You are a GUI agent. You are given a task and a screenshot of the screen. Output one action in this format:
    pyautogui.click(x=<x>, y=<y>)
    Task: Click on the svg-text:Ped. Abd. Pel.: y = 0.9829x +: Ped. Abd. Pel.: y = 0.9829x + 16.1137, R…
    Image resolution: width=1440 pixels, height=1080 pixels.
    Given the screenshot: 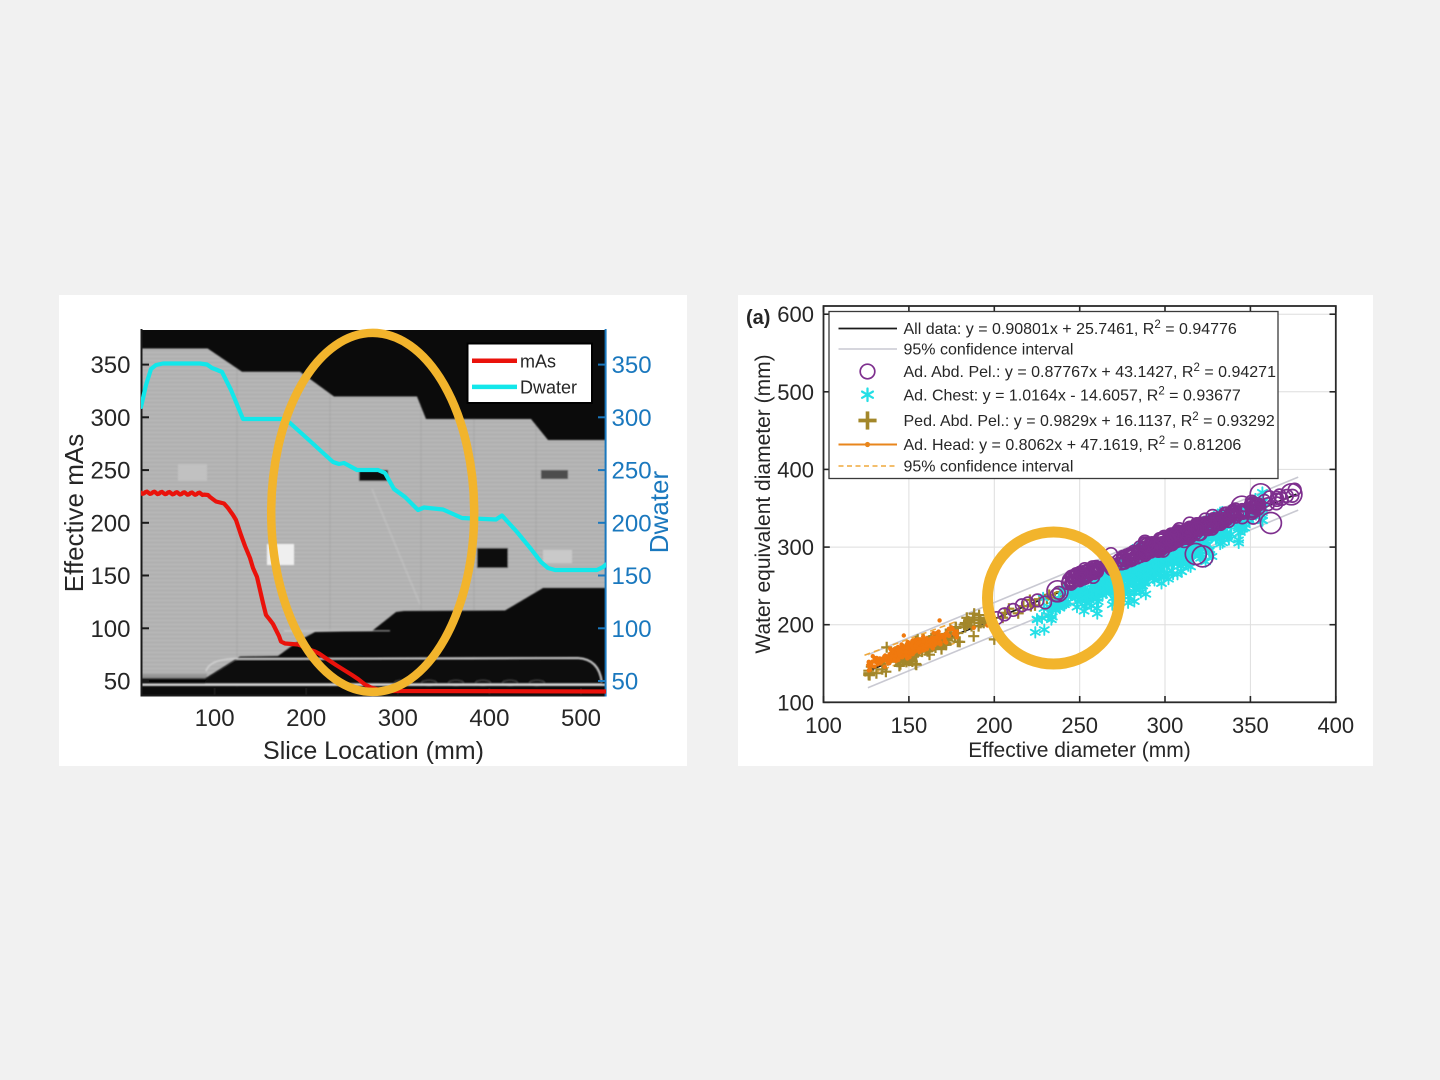 What is the action you would take?
    pyautogui.click(x=1089, y=420)
    